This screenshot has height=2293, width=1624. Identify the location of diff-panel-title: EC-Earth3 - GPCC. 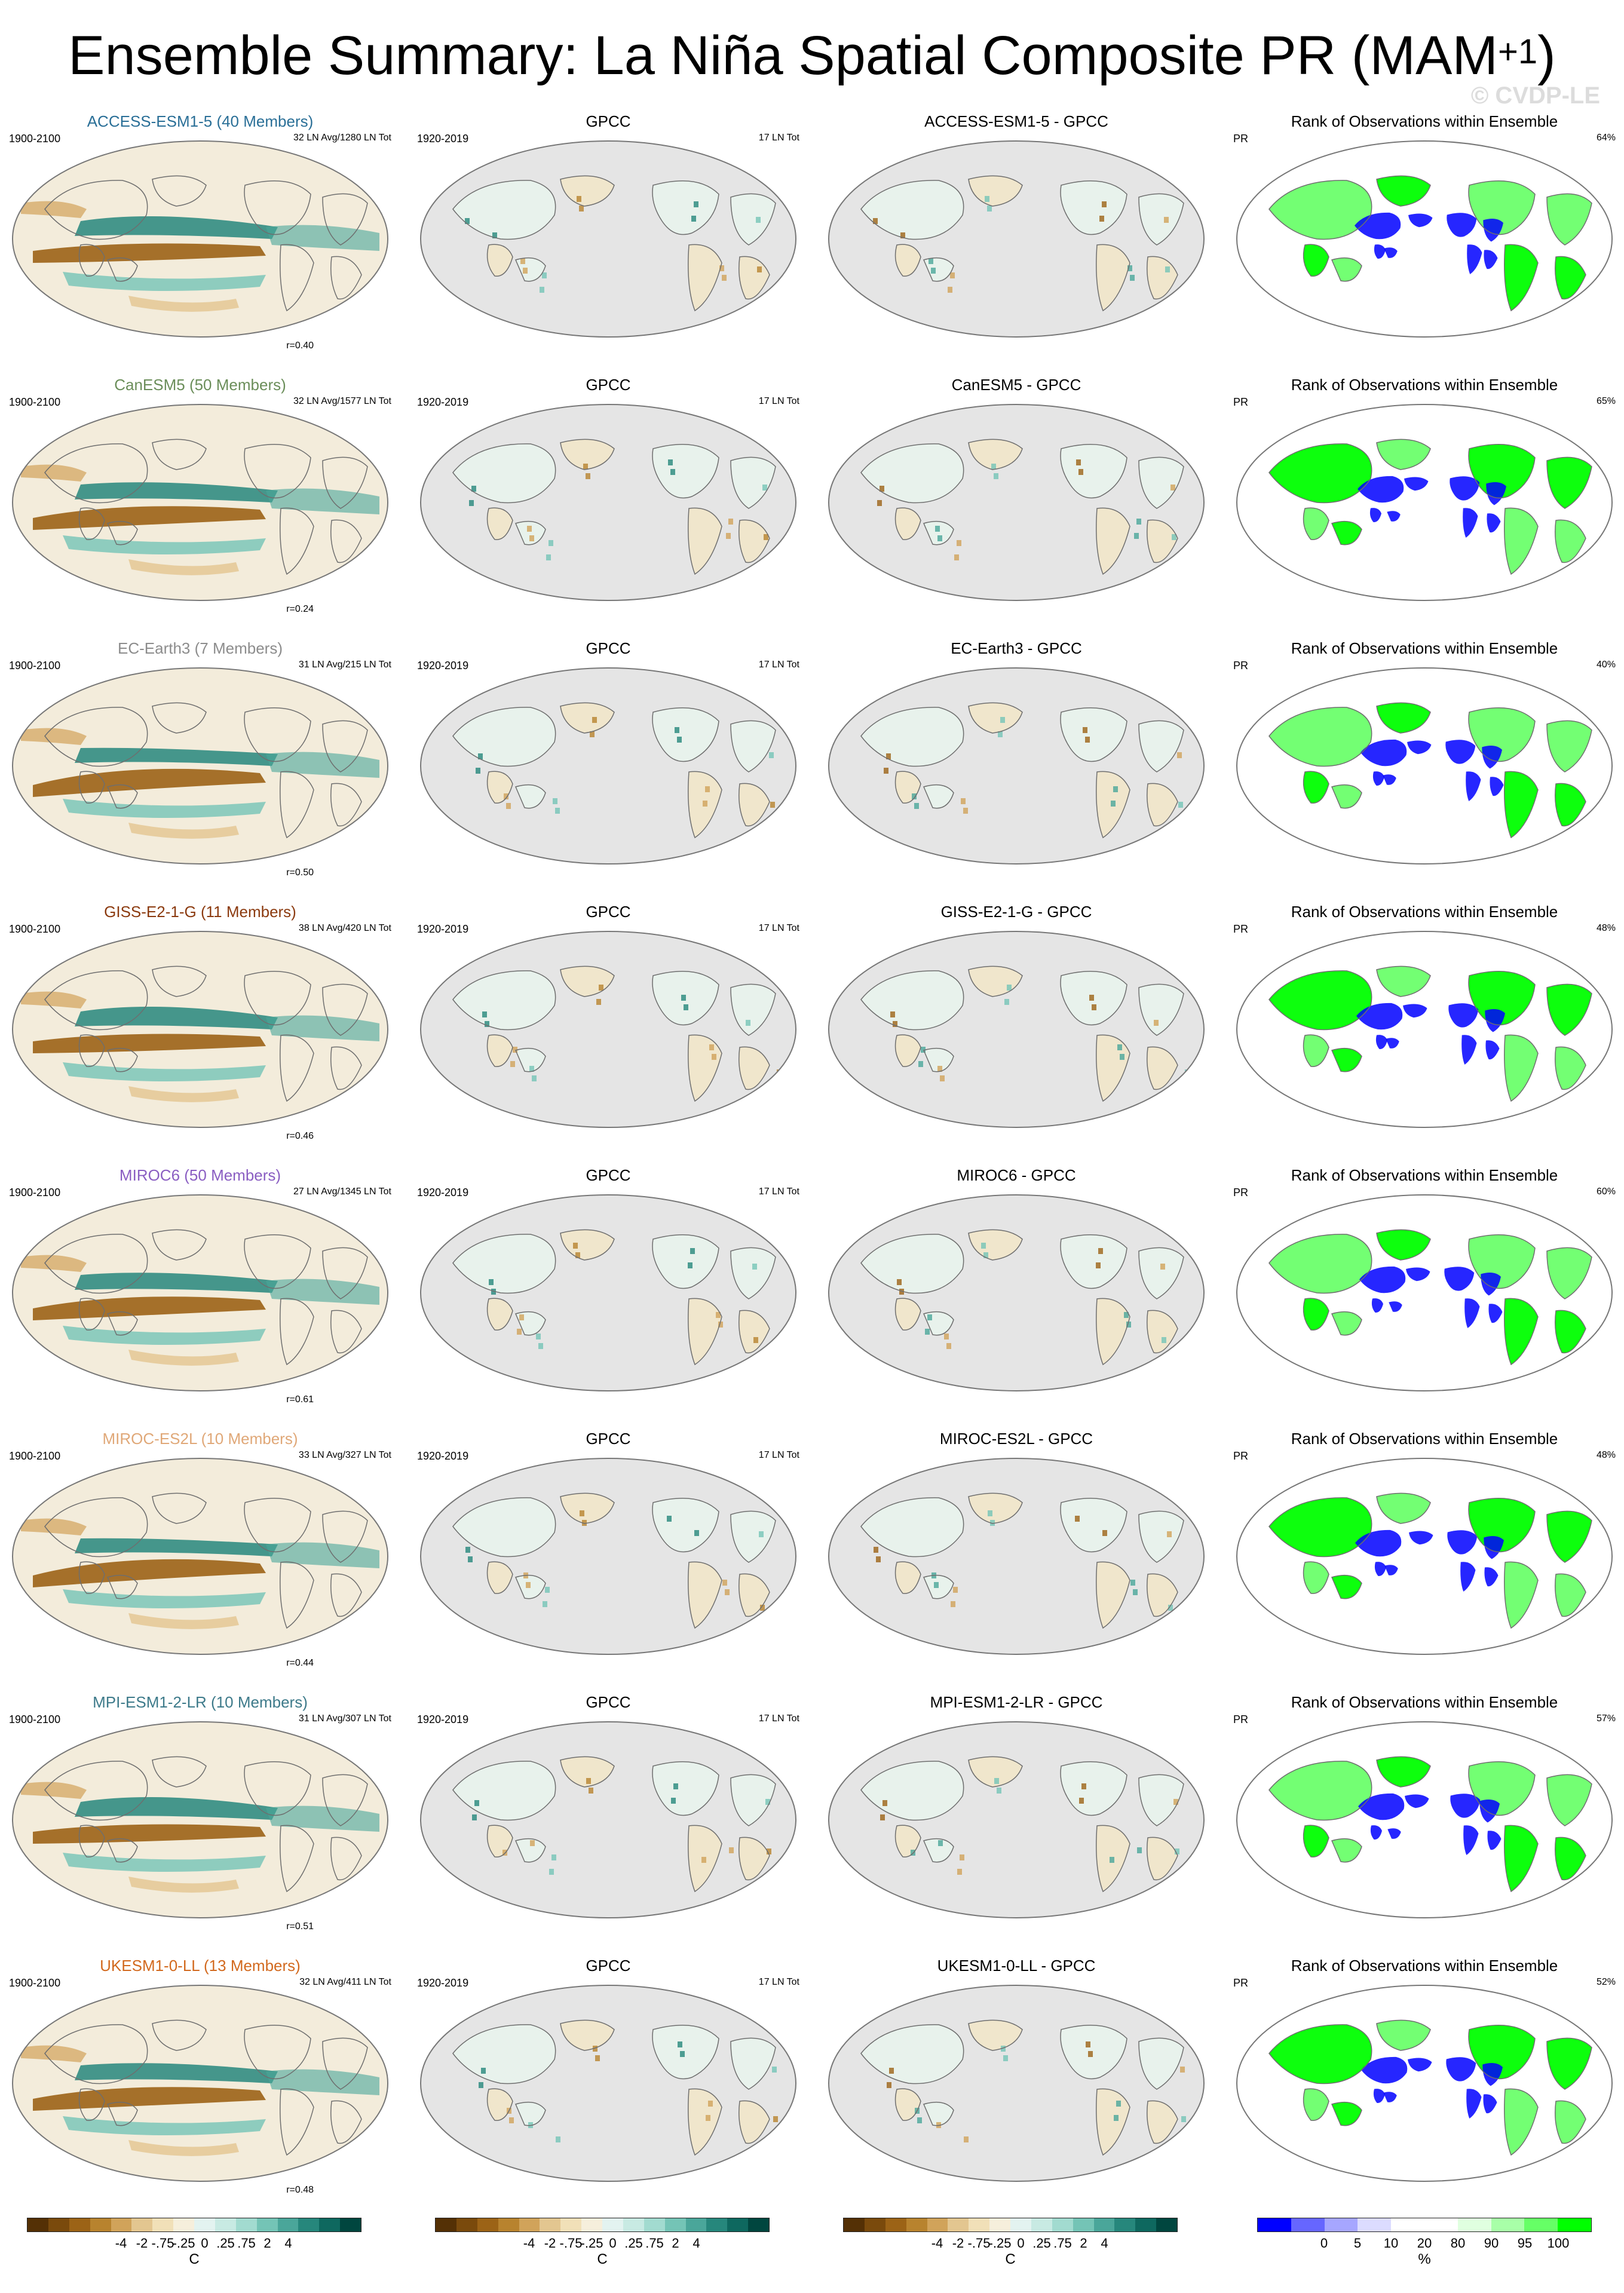
(1016, 648).